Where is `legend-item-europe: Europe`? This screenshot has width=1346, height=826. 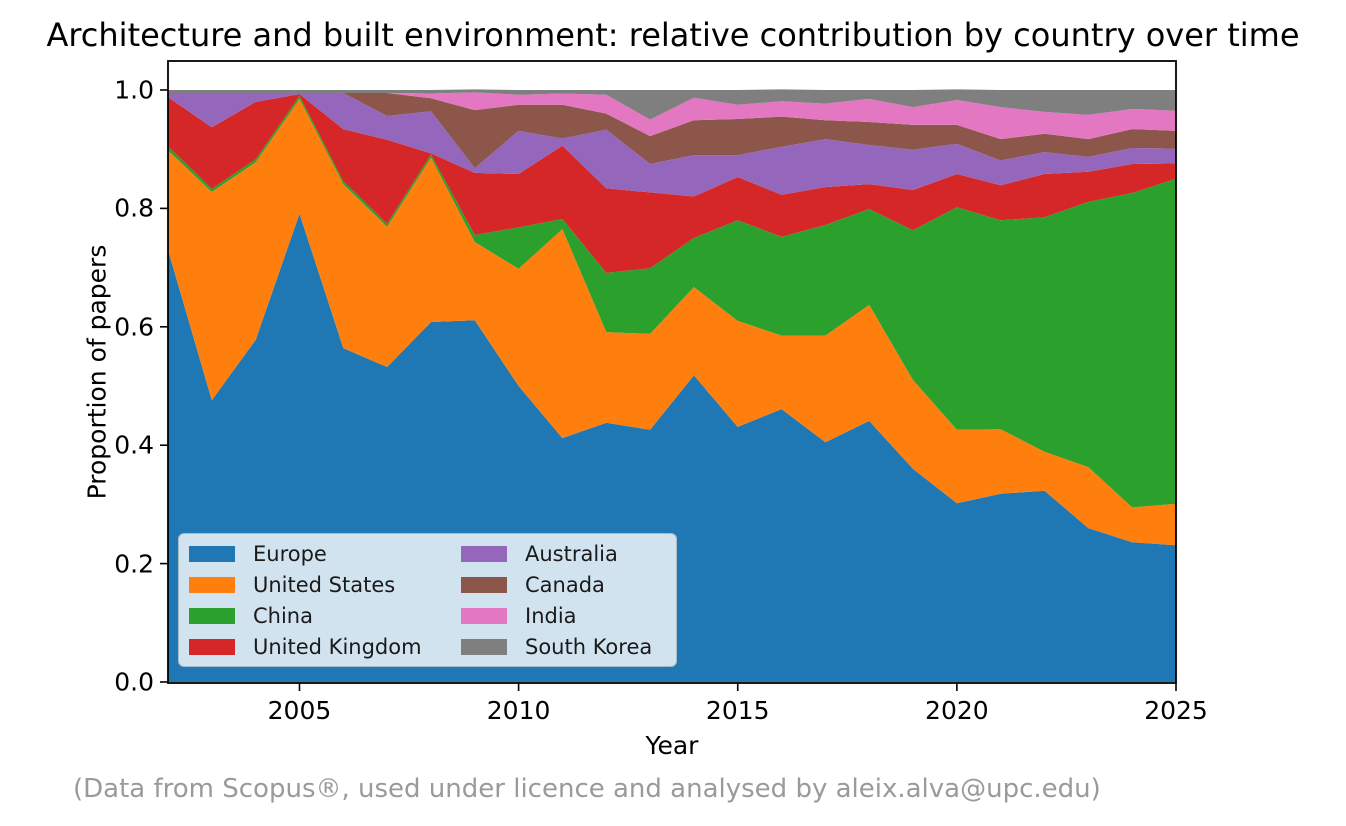 legend-item-europe: Europe is located at coordinates (258, 553).